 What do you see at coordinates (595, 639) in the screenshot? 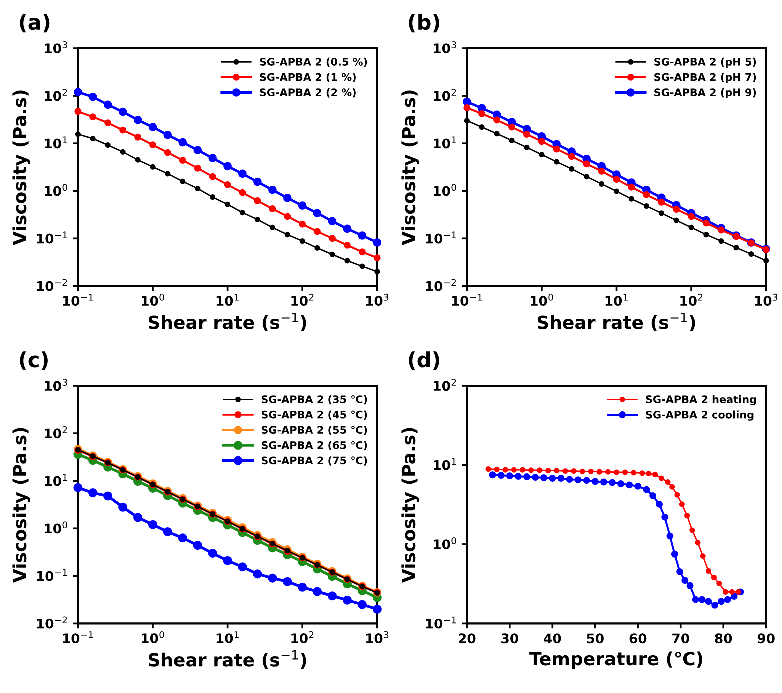
I see `x-tick-label: 50` at bounding box center [595, 639].